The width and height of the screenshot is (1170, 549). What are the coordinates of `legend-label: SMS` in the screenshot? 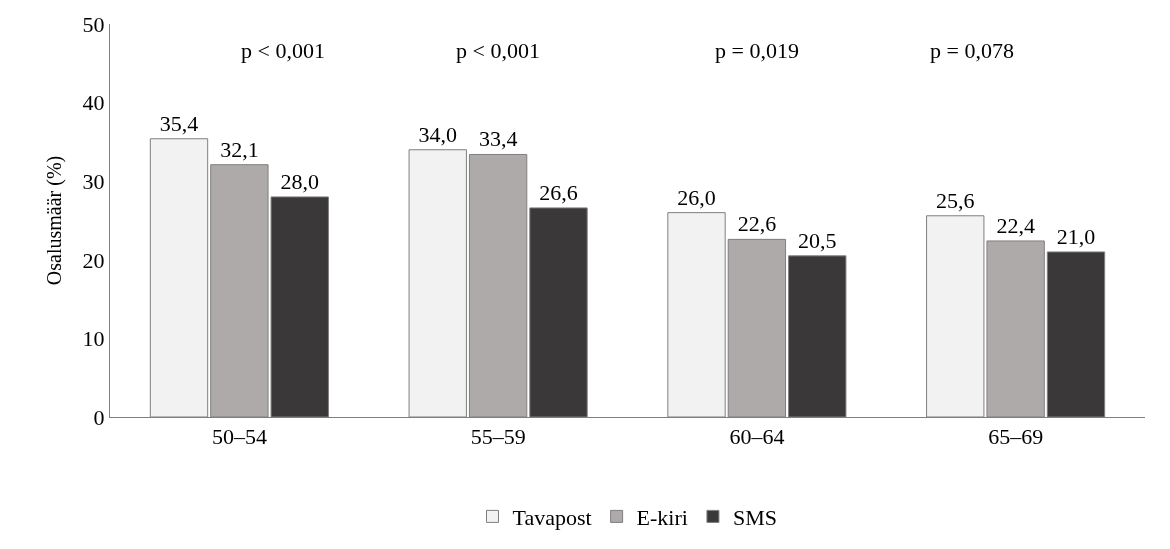 It's located at (754, 517).